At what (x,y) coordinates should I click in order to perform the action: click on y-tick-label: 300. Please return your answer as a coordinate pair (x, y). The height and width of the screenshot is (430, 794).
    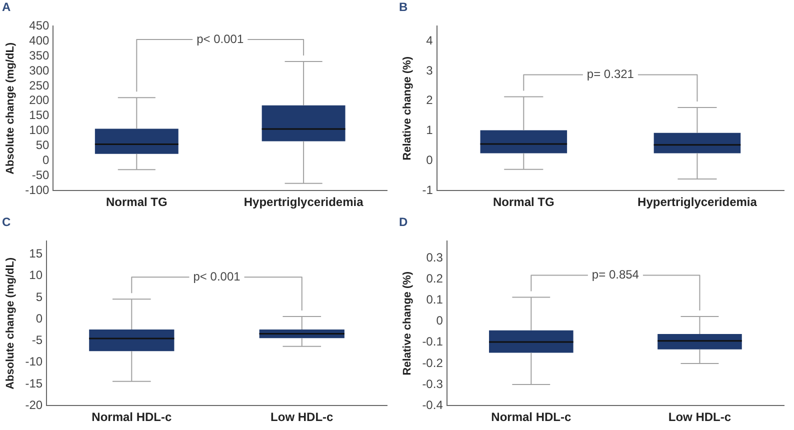
    Looking at the image, I should click on (39, 70).